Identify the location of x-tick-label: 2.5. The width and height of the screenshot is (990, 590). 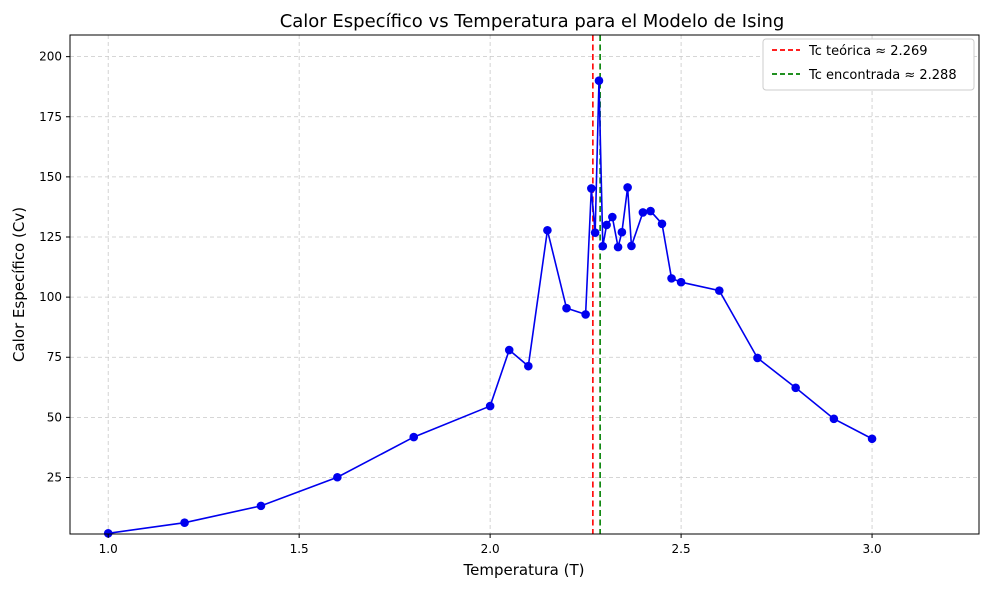
(681, 549).